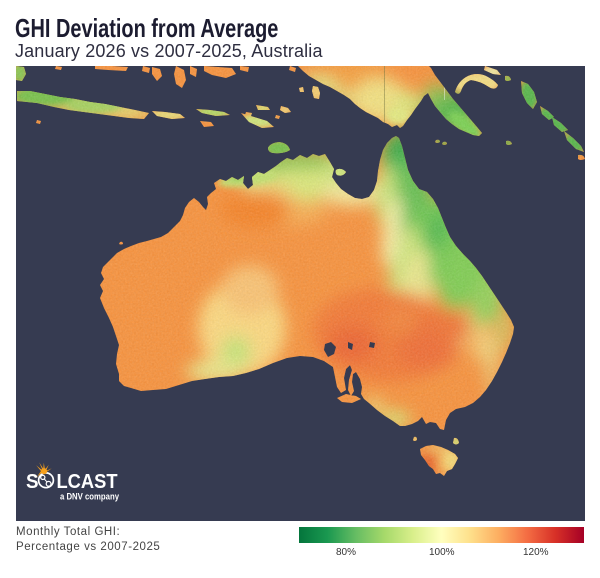  What do you see at coordinates (32, 481) in the screenshot?
I see `svg-text: S` at bounding box center [32, 481].